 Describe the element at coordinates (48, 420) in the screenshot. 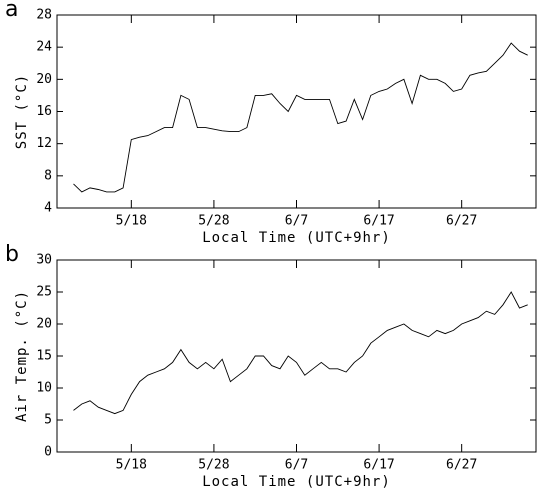

I see `y-tick-label: 5` at that location.